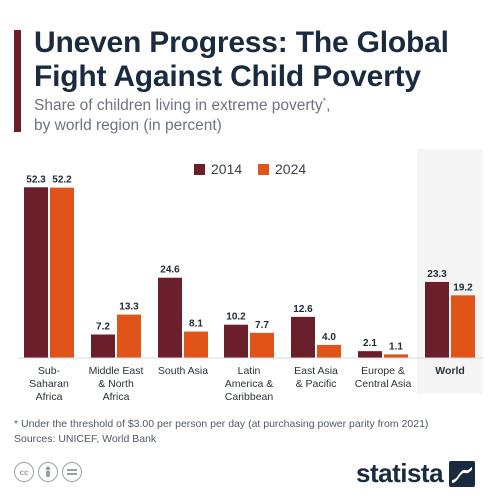 The width and height of the screenshot is (500, 500). I want to click on value-label-sub-saharan-africa-2014: 52.3, so click(36, 179).